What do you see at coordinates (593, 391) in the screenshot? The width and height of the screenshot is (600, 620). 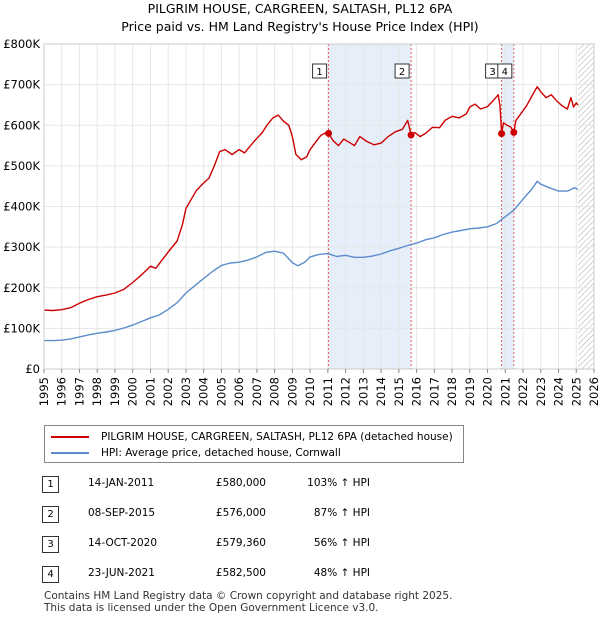 I see `x-tick-label: 2026` at bounding box center [593, 391].